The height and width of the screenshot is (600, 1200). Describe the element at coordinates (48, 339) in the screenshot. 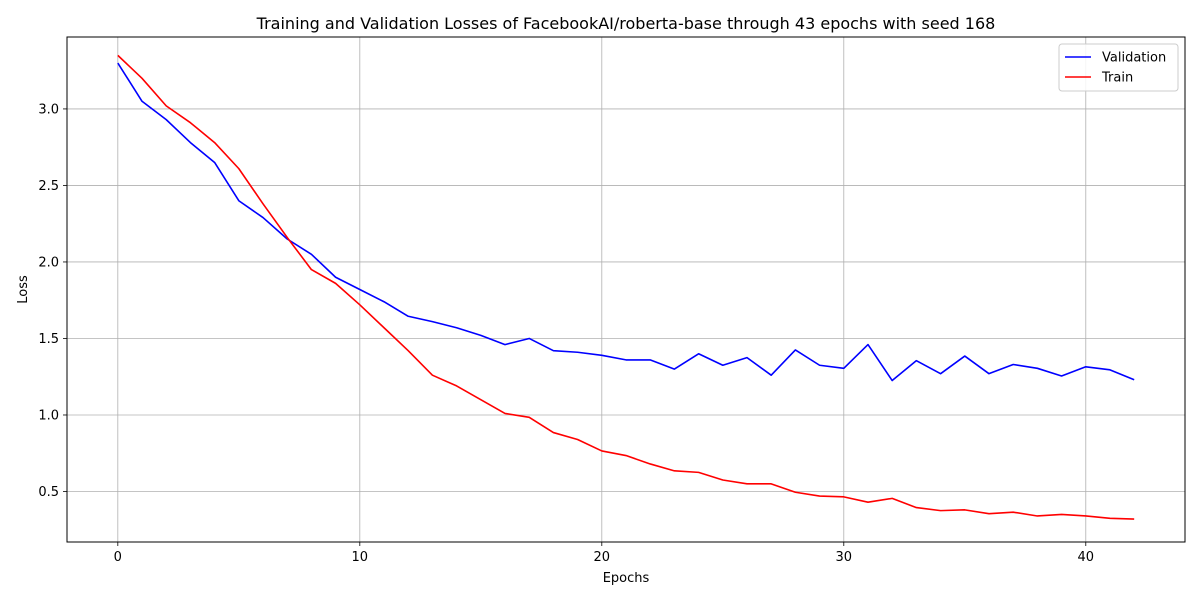

I see `y-tick-label: 1.5` at that location.